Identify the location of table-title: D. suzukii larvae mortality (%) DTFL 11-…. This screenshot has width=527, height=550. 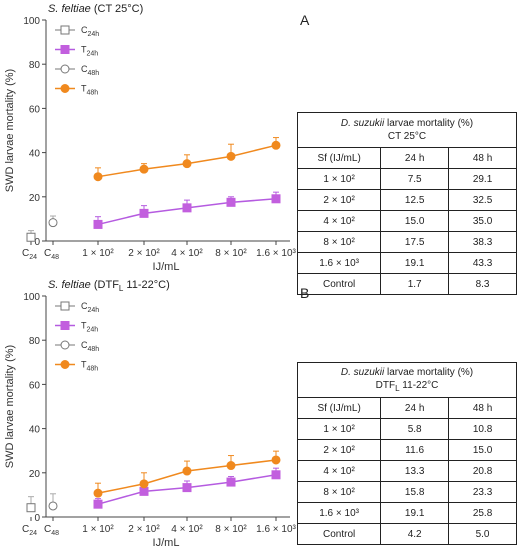
(407, 380).